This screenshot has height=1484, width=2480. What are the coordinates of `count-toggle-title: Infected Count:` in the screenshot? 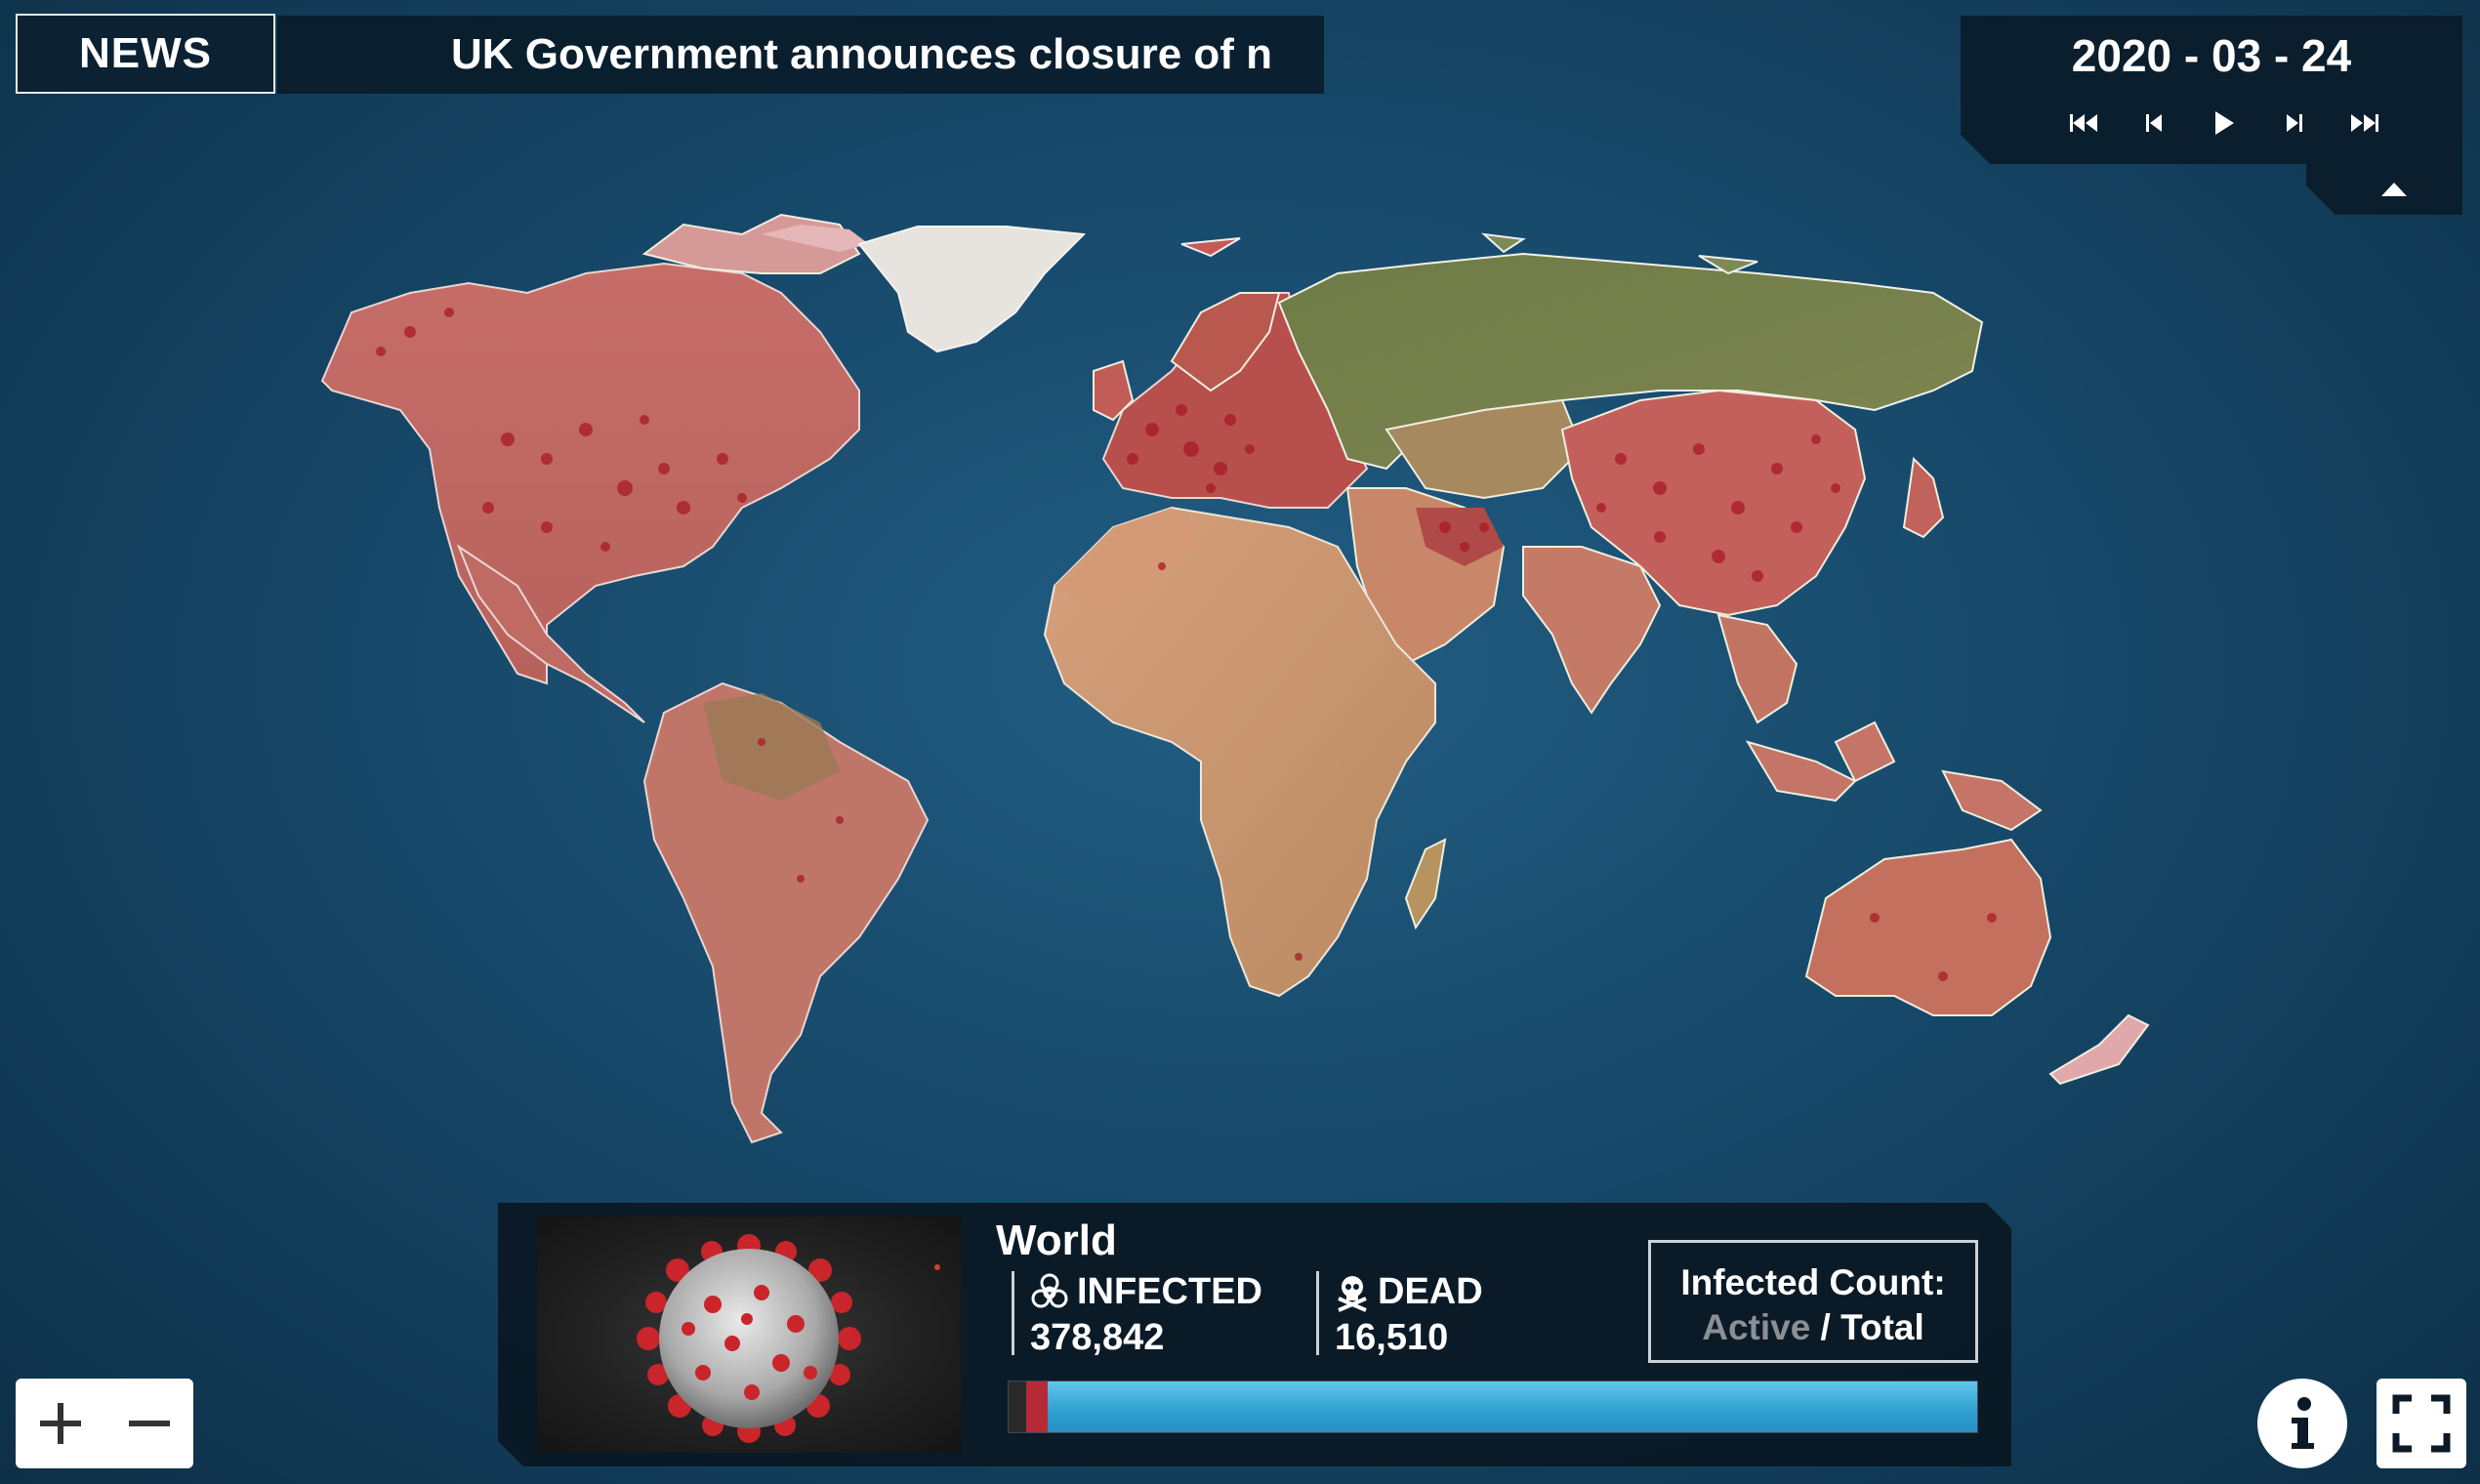 It's located at (1813, 1282).